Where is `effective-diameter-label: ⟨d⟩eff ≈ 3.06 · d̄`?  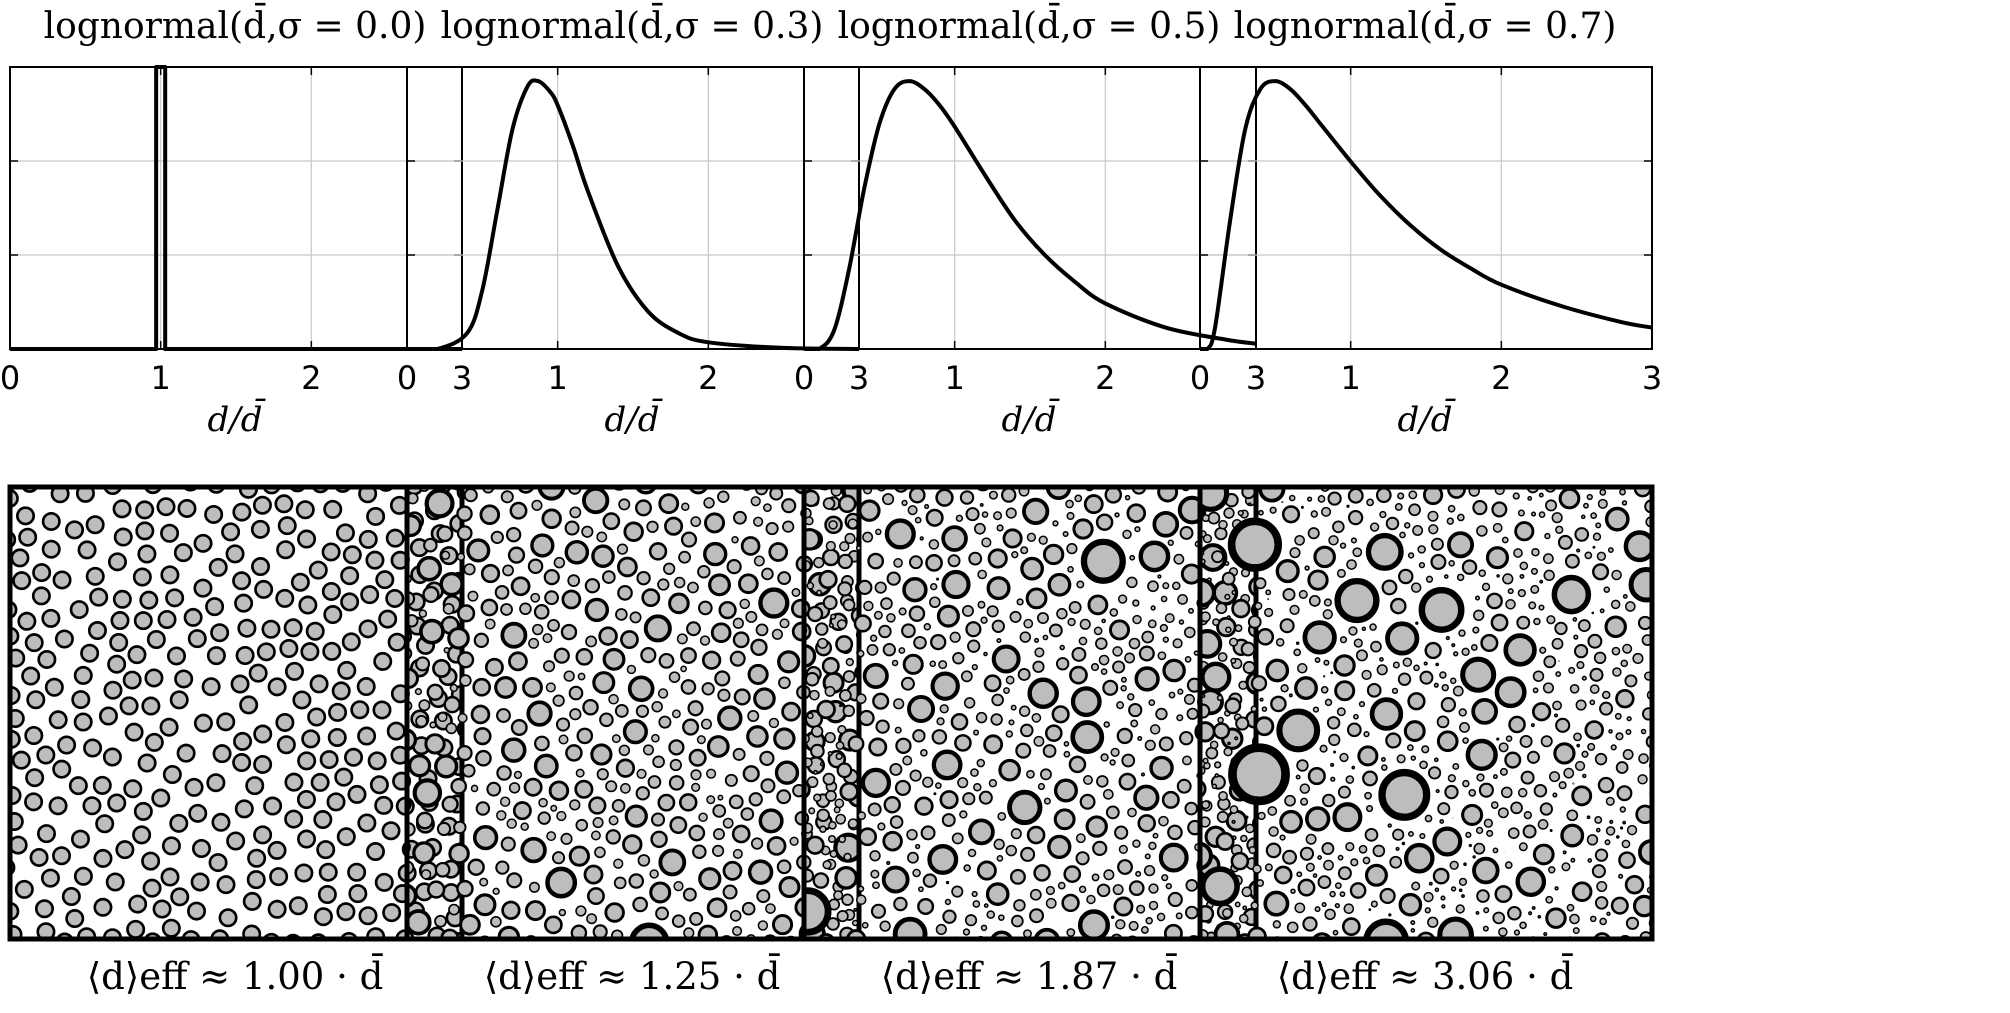
effective-diameter-label: ⟨d⟩eff ≈ 3.06 · d̄ is located at coordinates (1425, 976).